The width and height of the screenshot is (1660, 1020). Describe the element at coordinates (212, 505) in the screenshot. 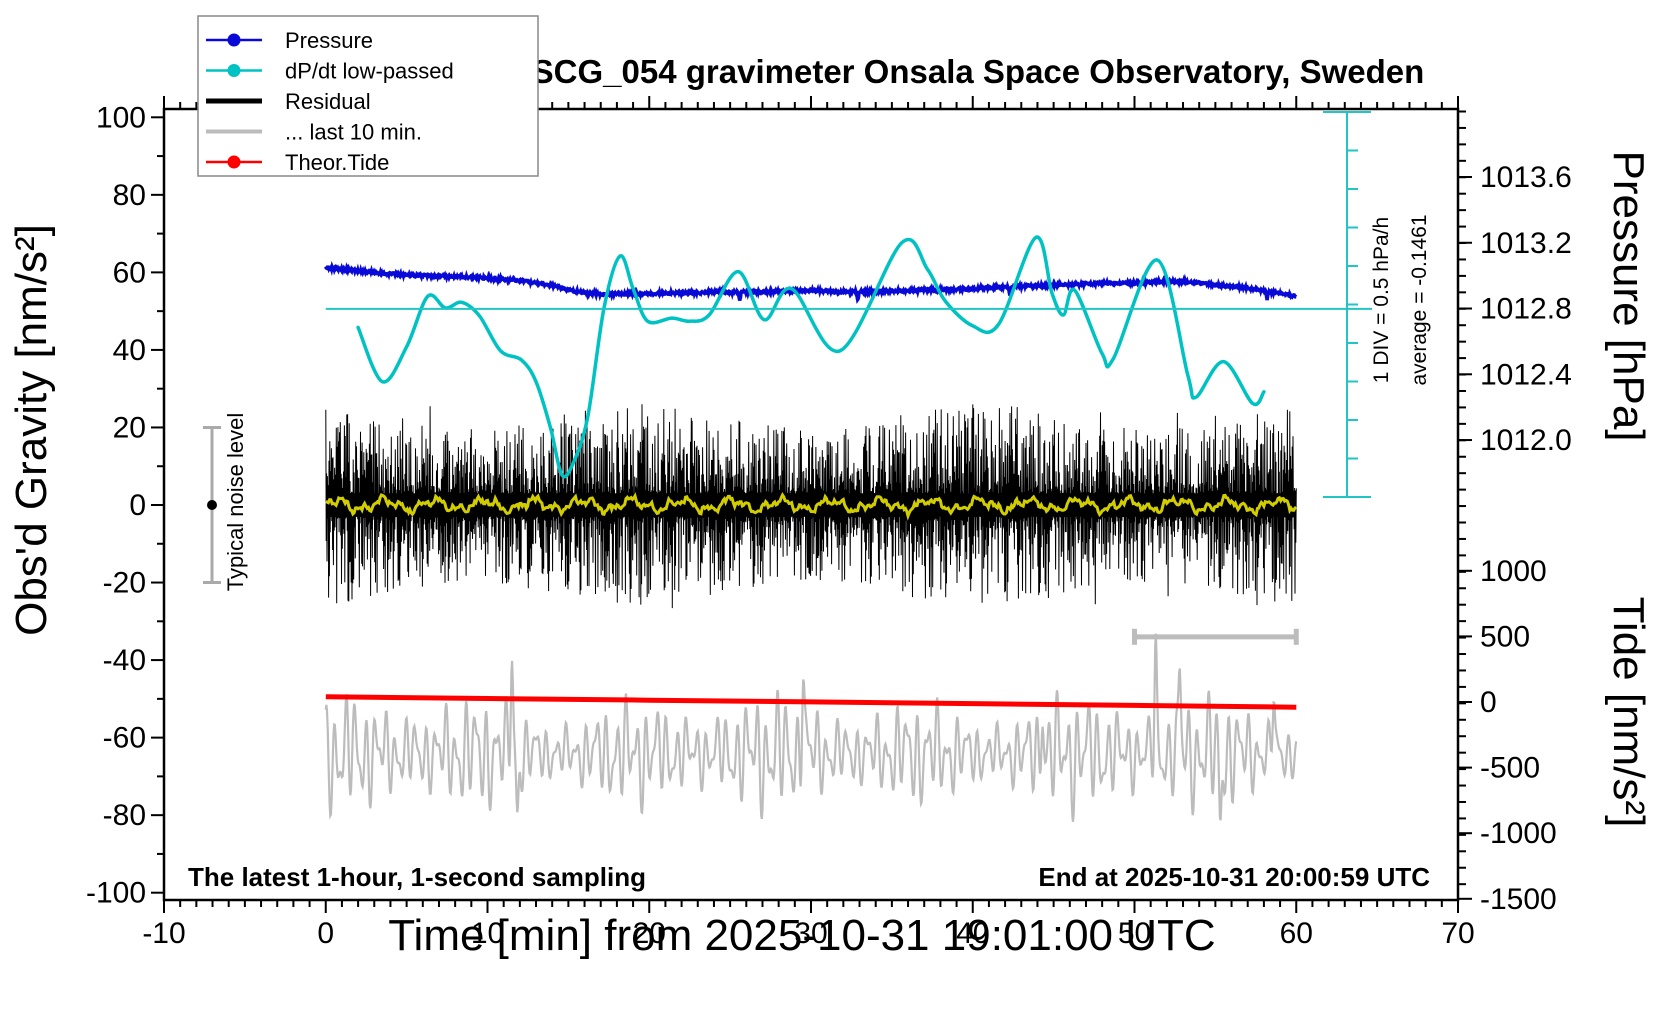

I see `noise-errorbar-dot` at that location.